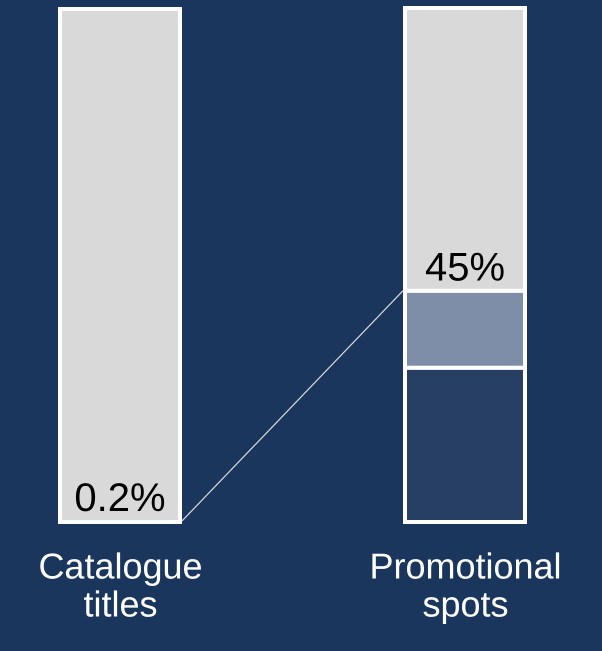 This screenshot has width=602, height=651. What do you see at coordinates (465, 268) in the screenshot?
I see `annotation: 45%` at bounding box center [465, 268].